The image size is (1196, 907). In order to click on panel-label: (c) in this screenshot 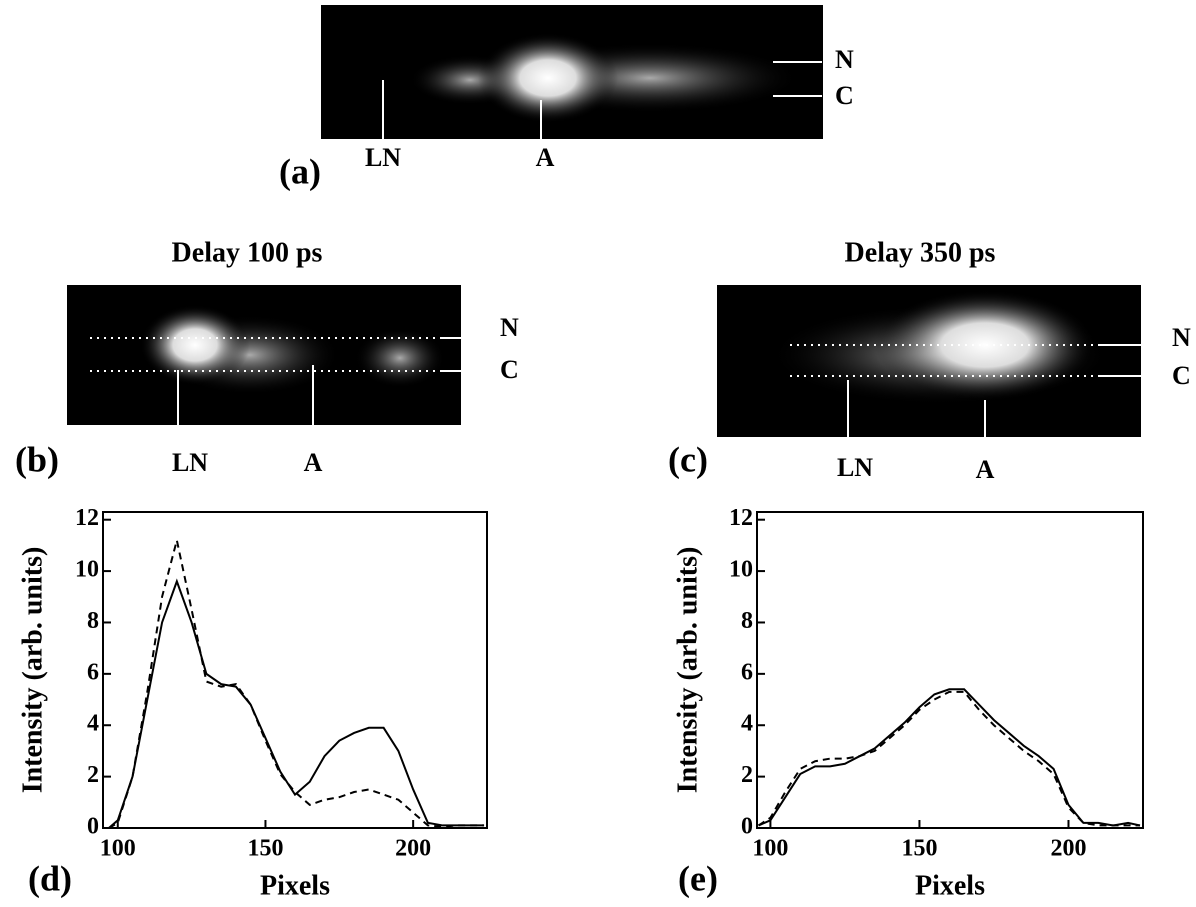, I will do `click(688, 459)`.